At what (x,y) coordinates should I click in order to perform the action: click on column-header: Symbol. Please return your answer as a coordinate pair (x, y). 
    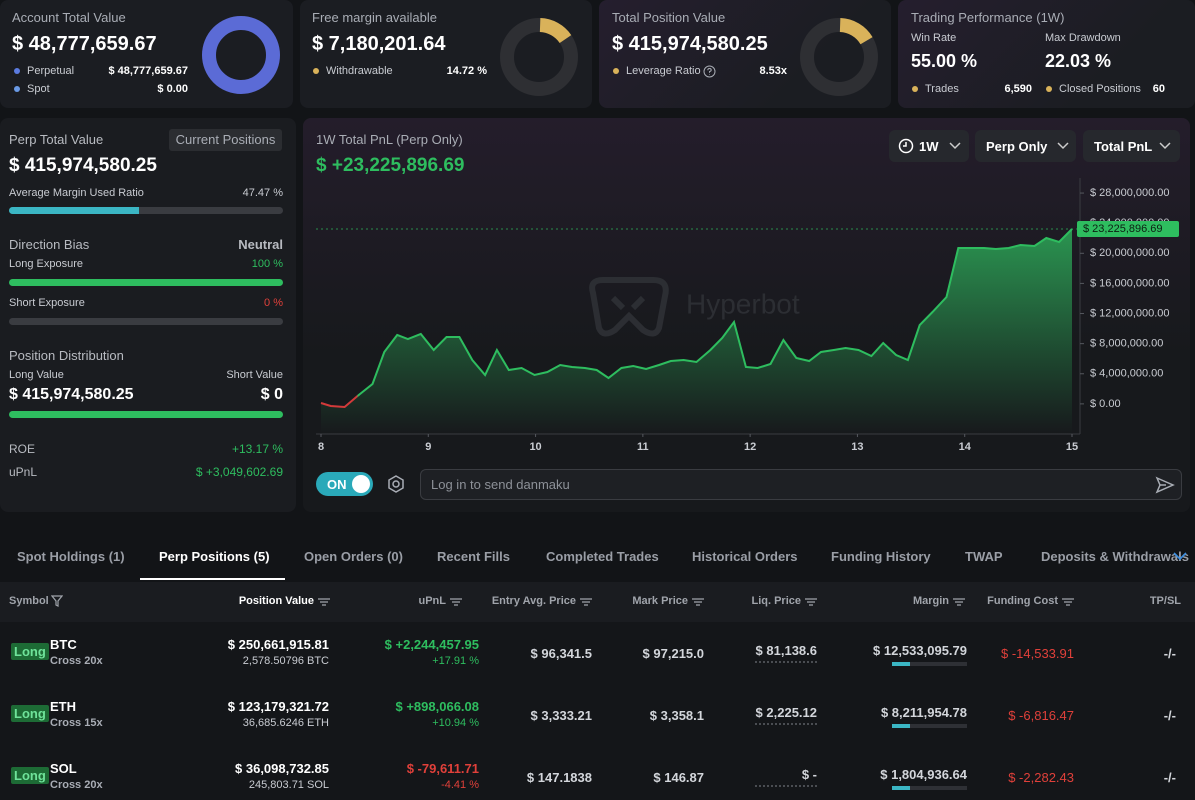
    Looking at the image, I should click on (29, 601).